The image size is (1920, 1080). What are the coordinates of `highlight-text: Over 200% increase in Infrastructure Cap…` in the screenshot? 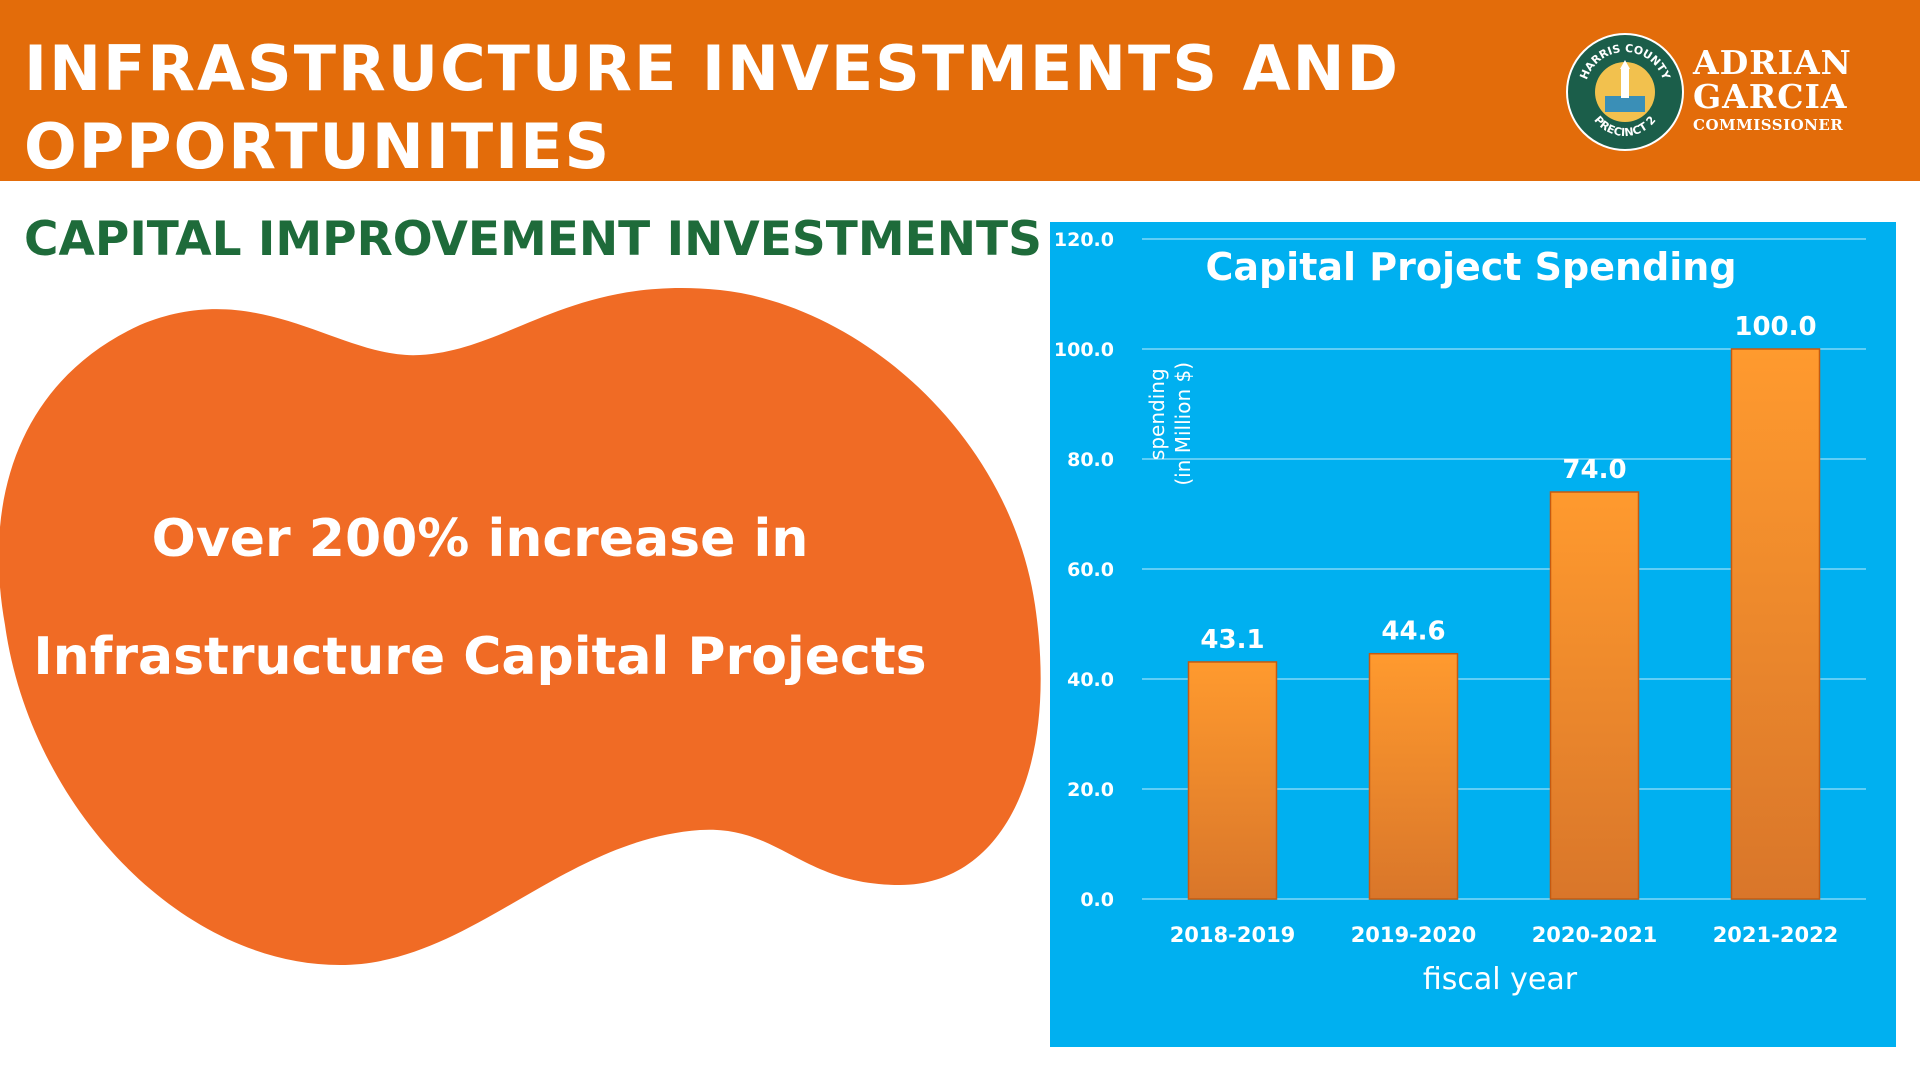 It's located at (480, 598).